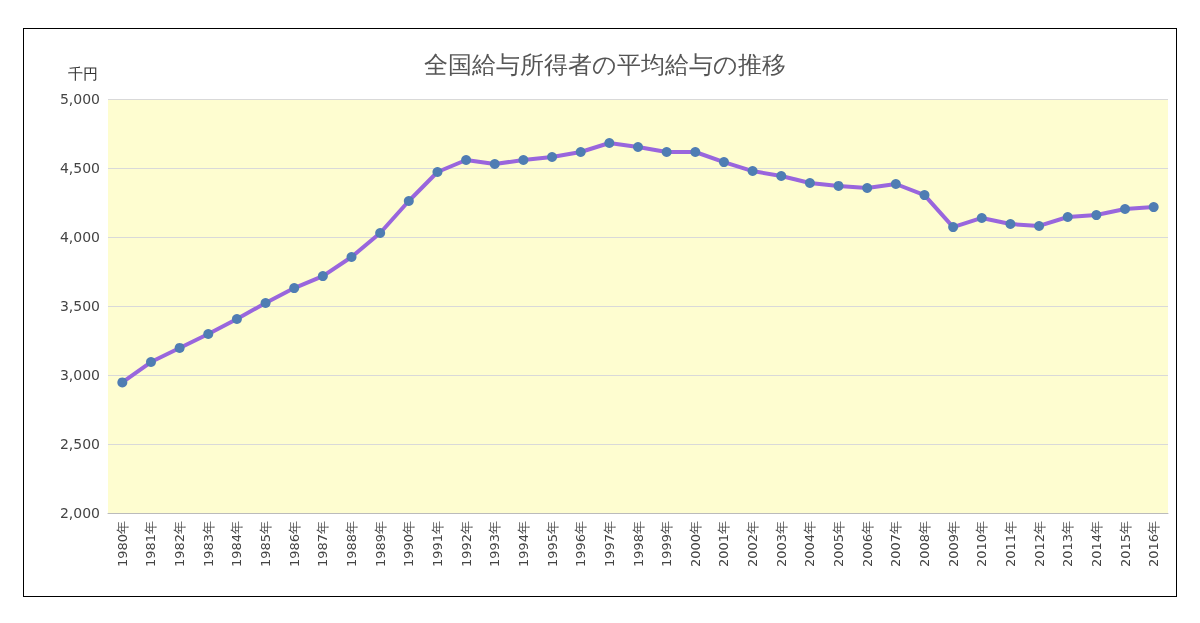 The image size is (1200, 623). I want to click on x-tick-label: 1989年, so click(380, 544).